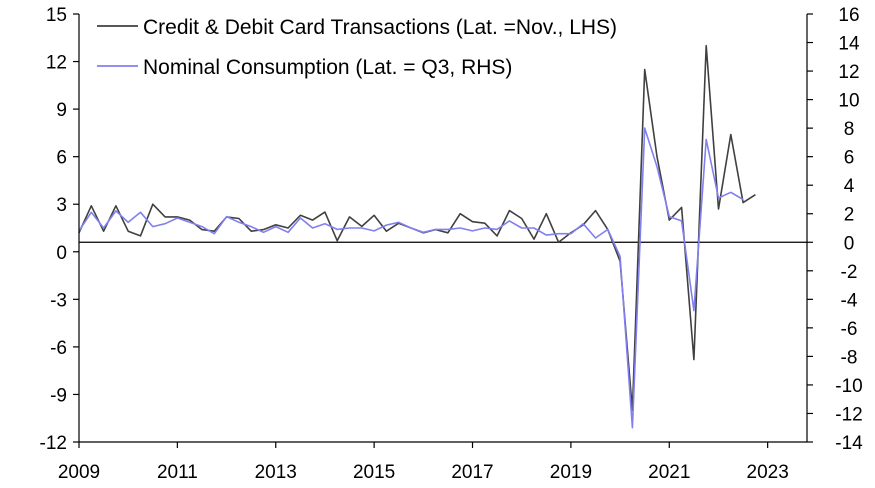  What do you see at coordinates (61, 158) in the screenshot?
I see `left-y-tick-label: 6` at bounding box center [61, 158].